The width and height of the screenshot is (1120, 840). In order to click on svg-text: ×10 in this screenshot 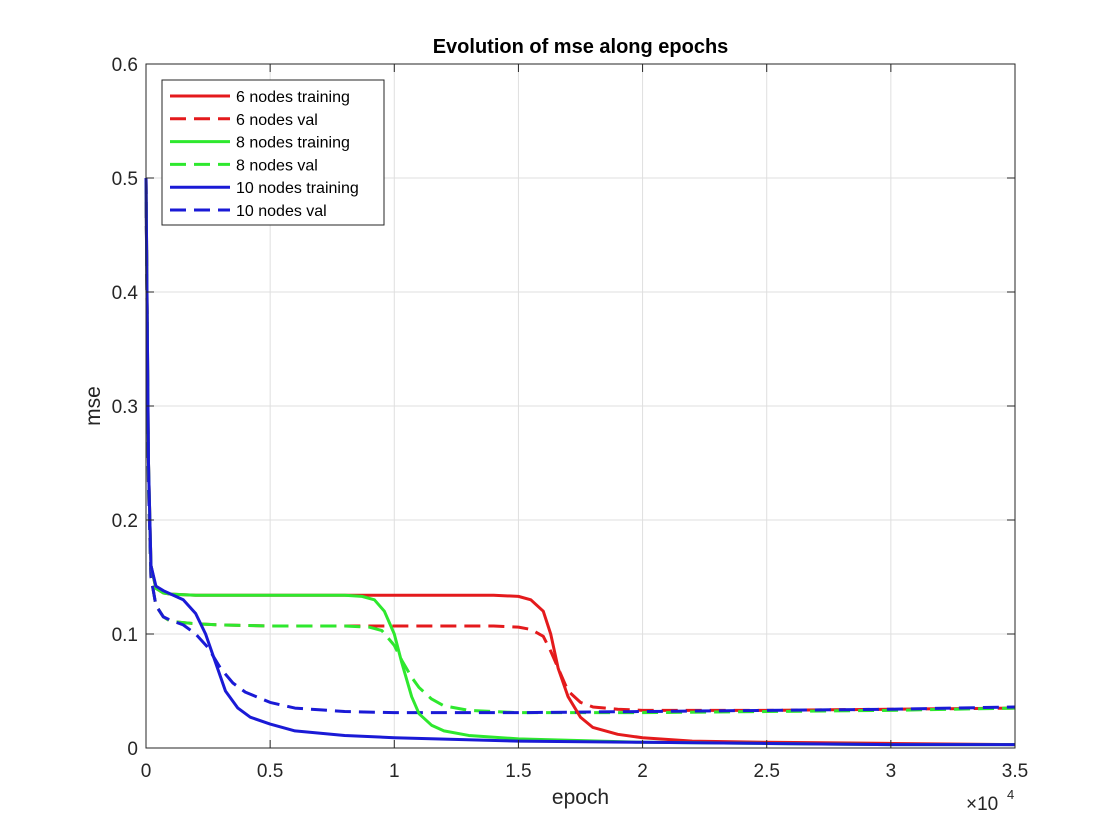, I will do `click(982, 804)`.